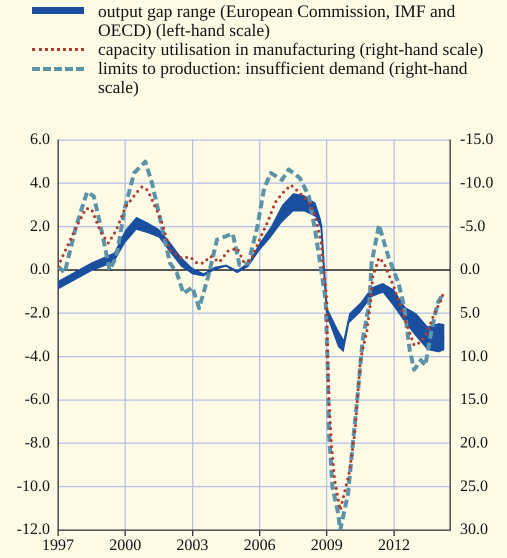 This screenshot has height=558, width=507. Describe the element at coordinates (260, 545) in the screenshot. I see `x-tick-label: 2006` at that location.